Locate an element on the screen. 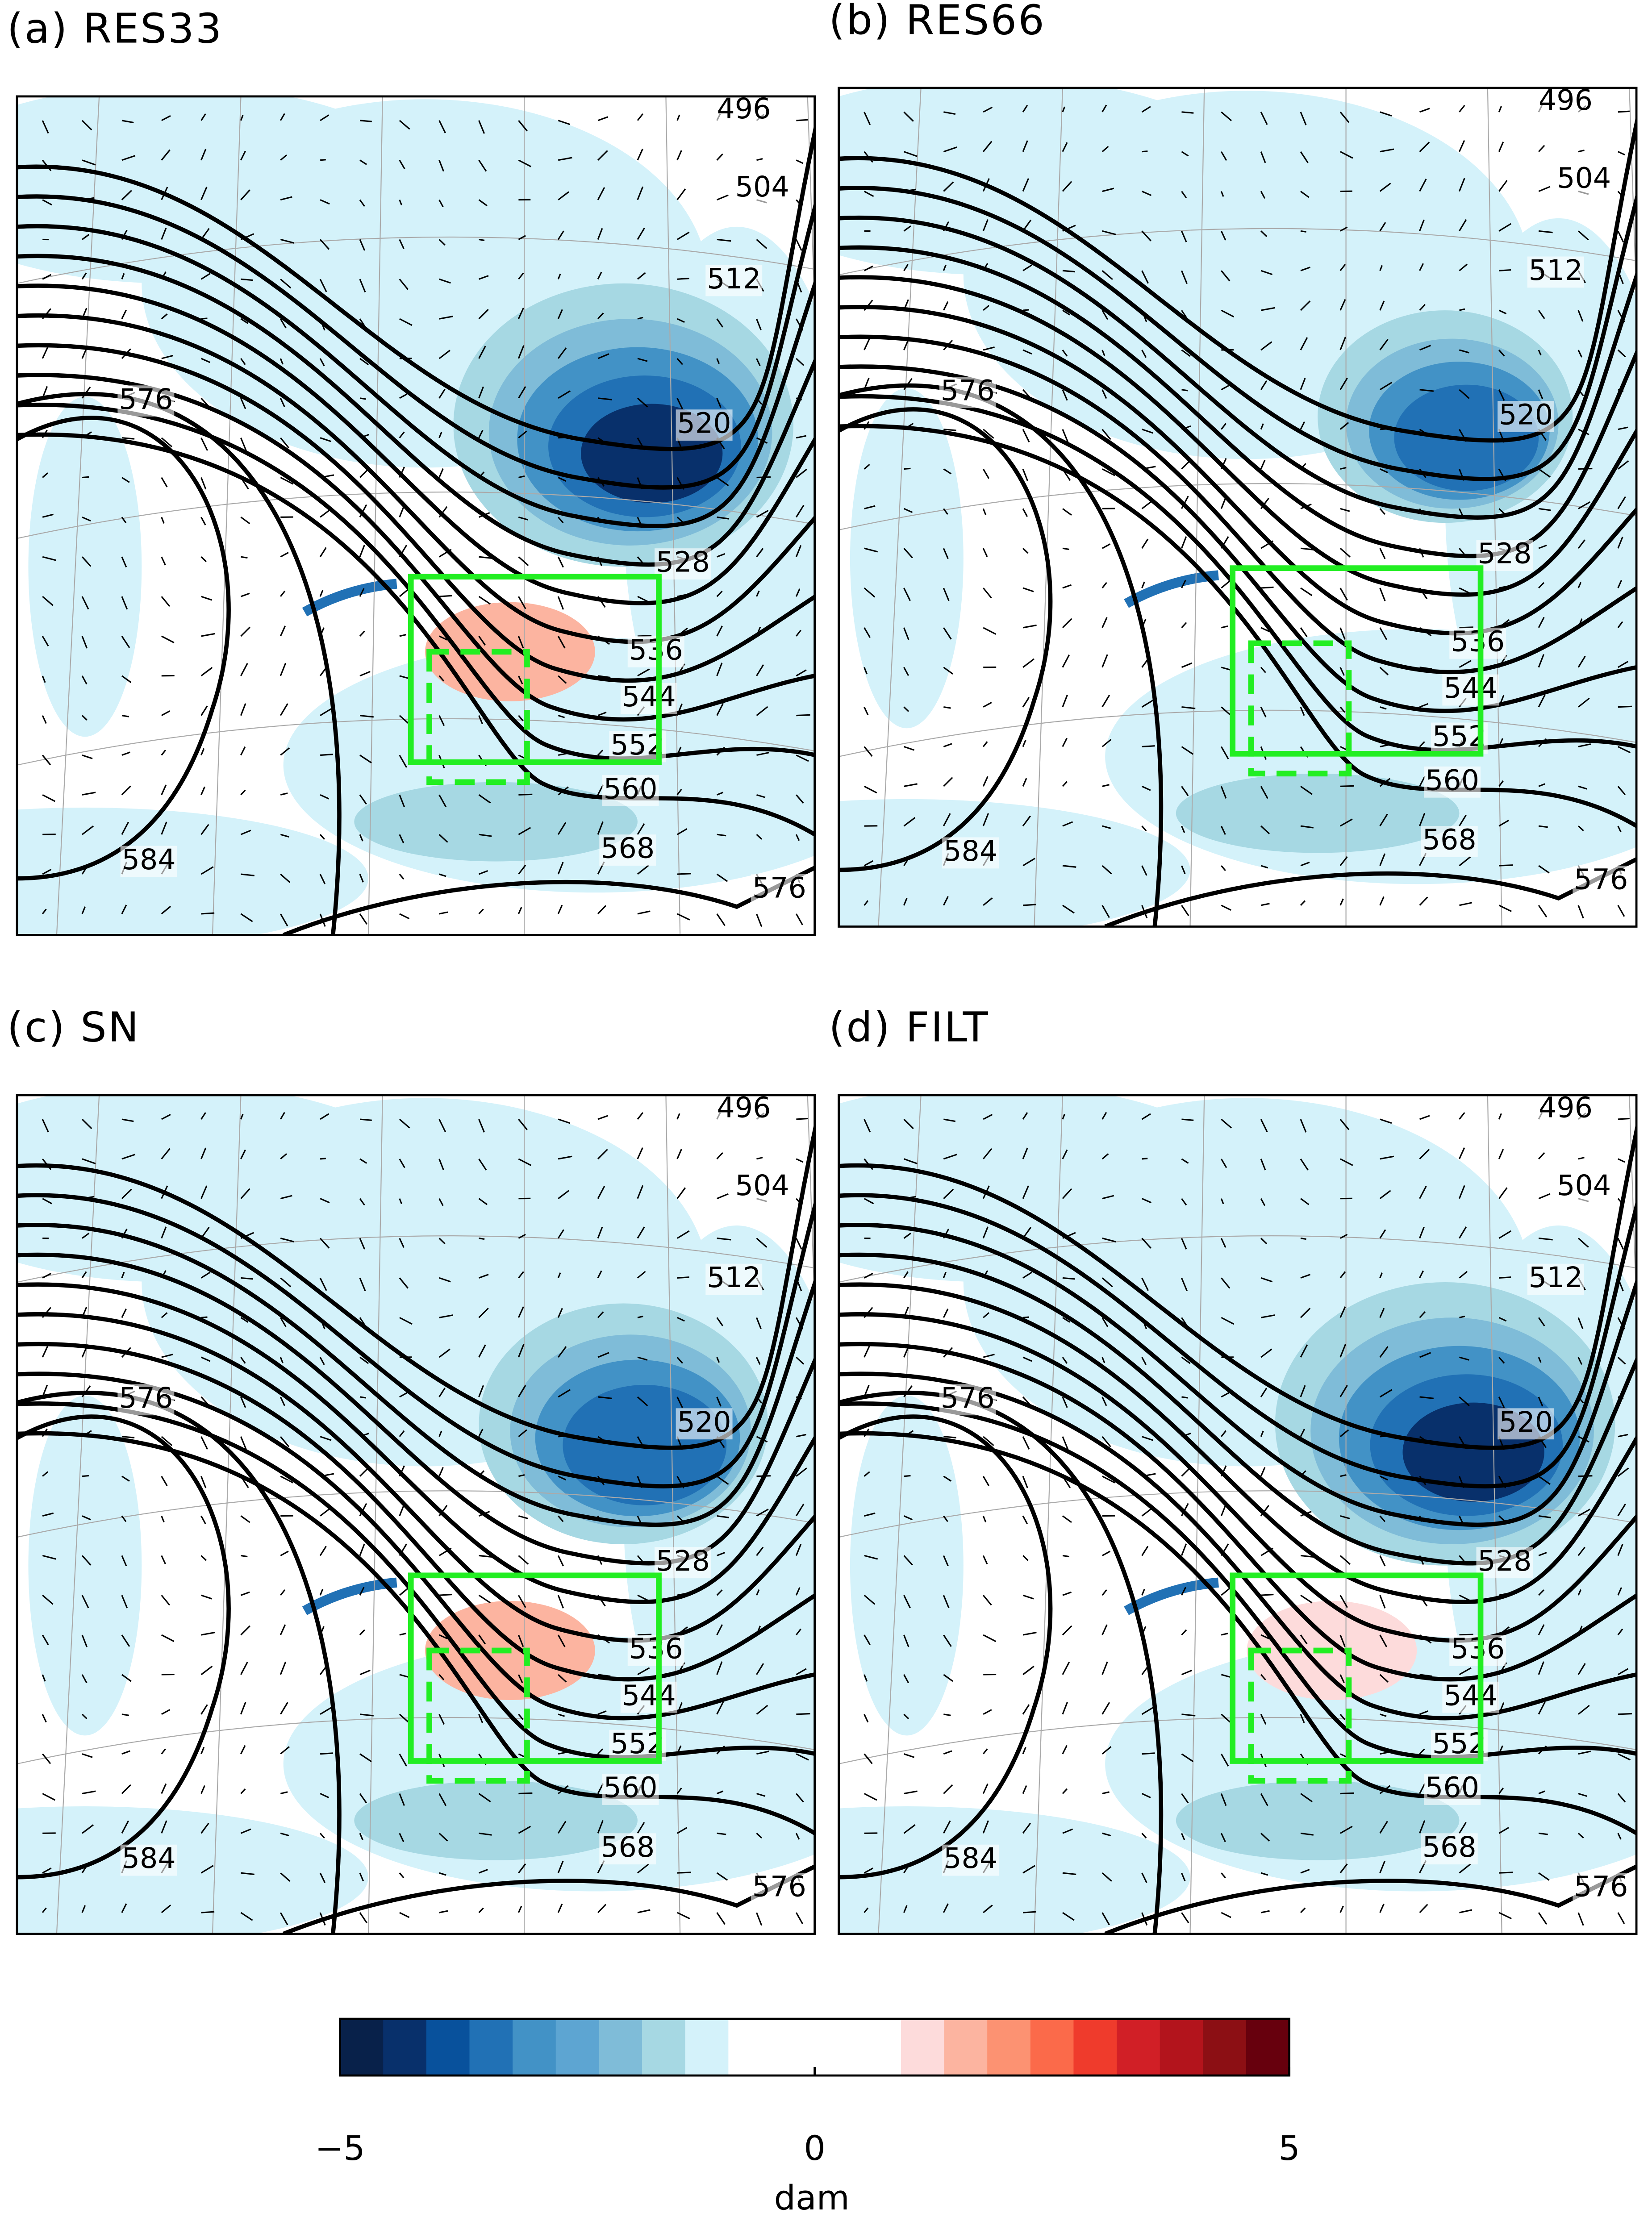 Image resolution: width=1652 pixels, height=2230 pixels. contour-label: 552 is located at coordinates (1459, 1743).